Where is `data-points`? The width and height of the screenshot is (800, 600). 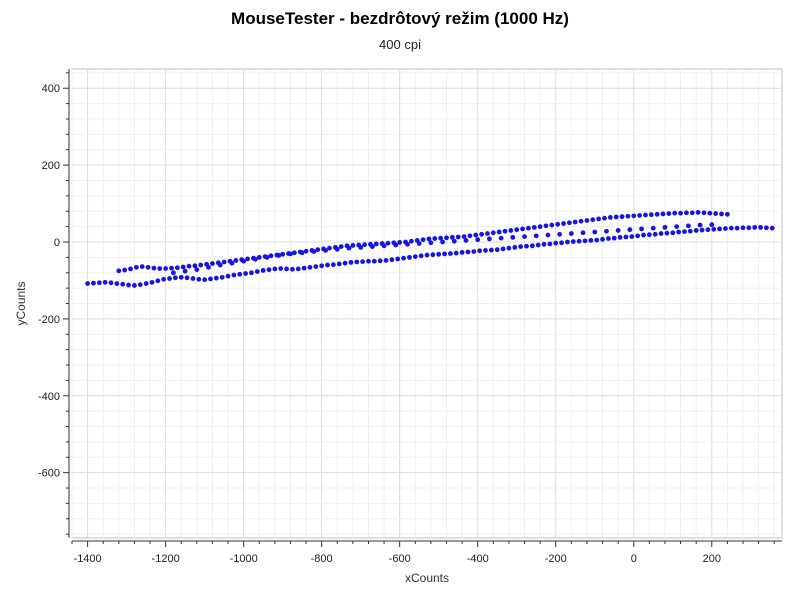
data-points is located at coordinates (430, 248).